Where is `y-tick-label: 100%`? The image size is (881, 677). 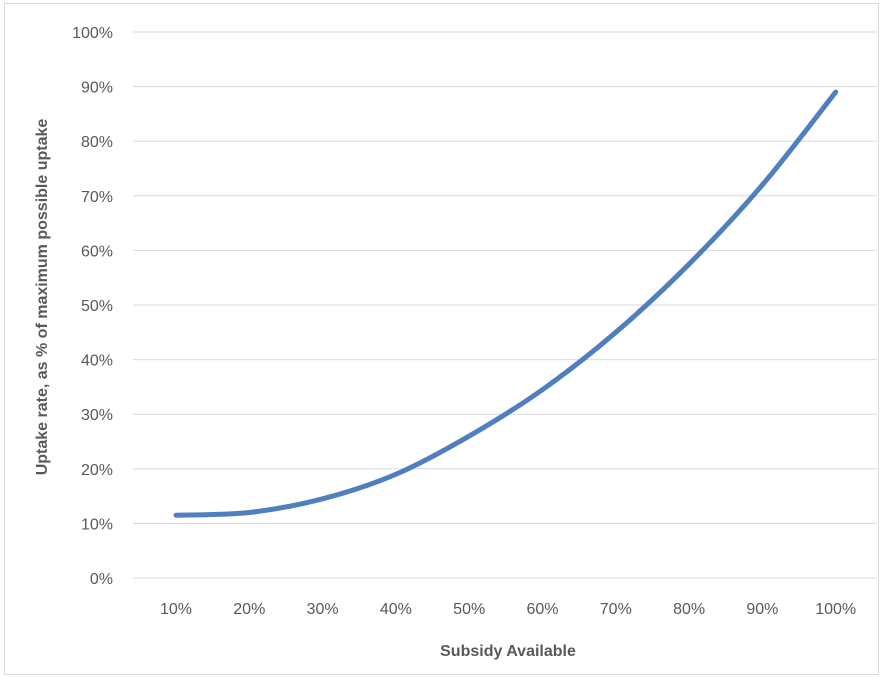
y-tick-label: 100% is located at coordinates (92, 33).